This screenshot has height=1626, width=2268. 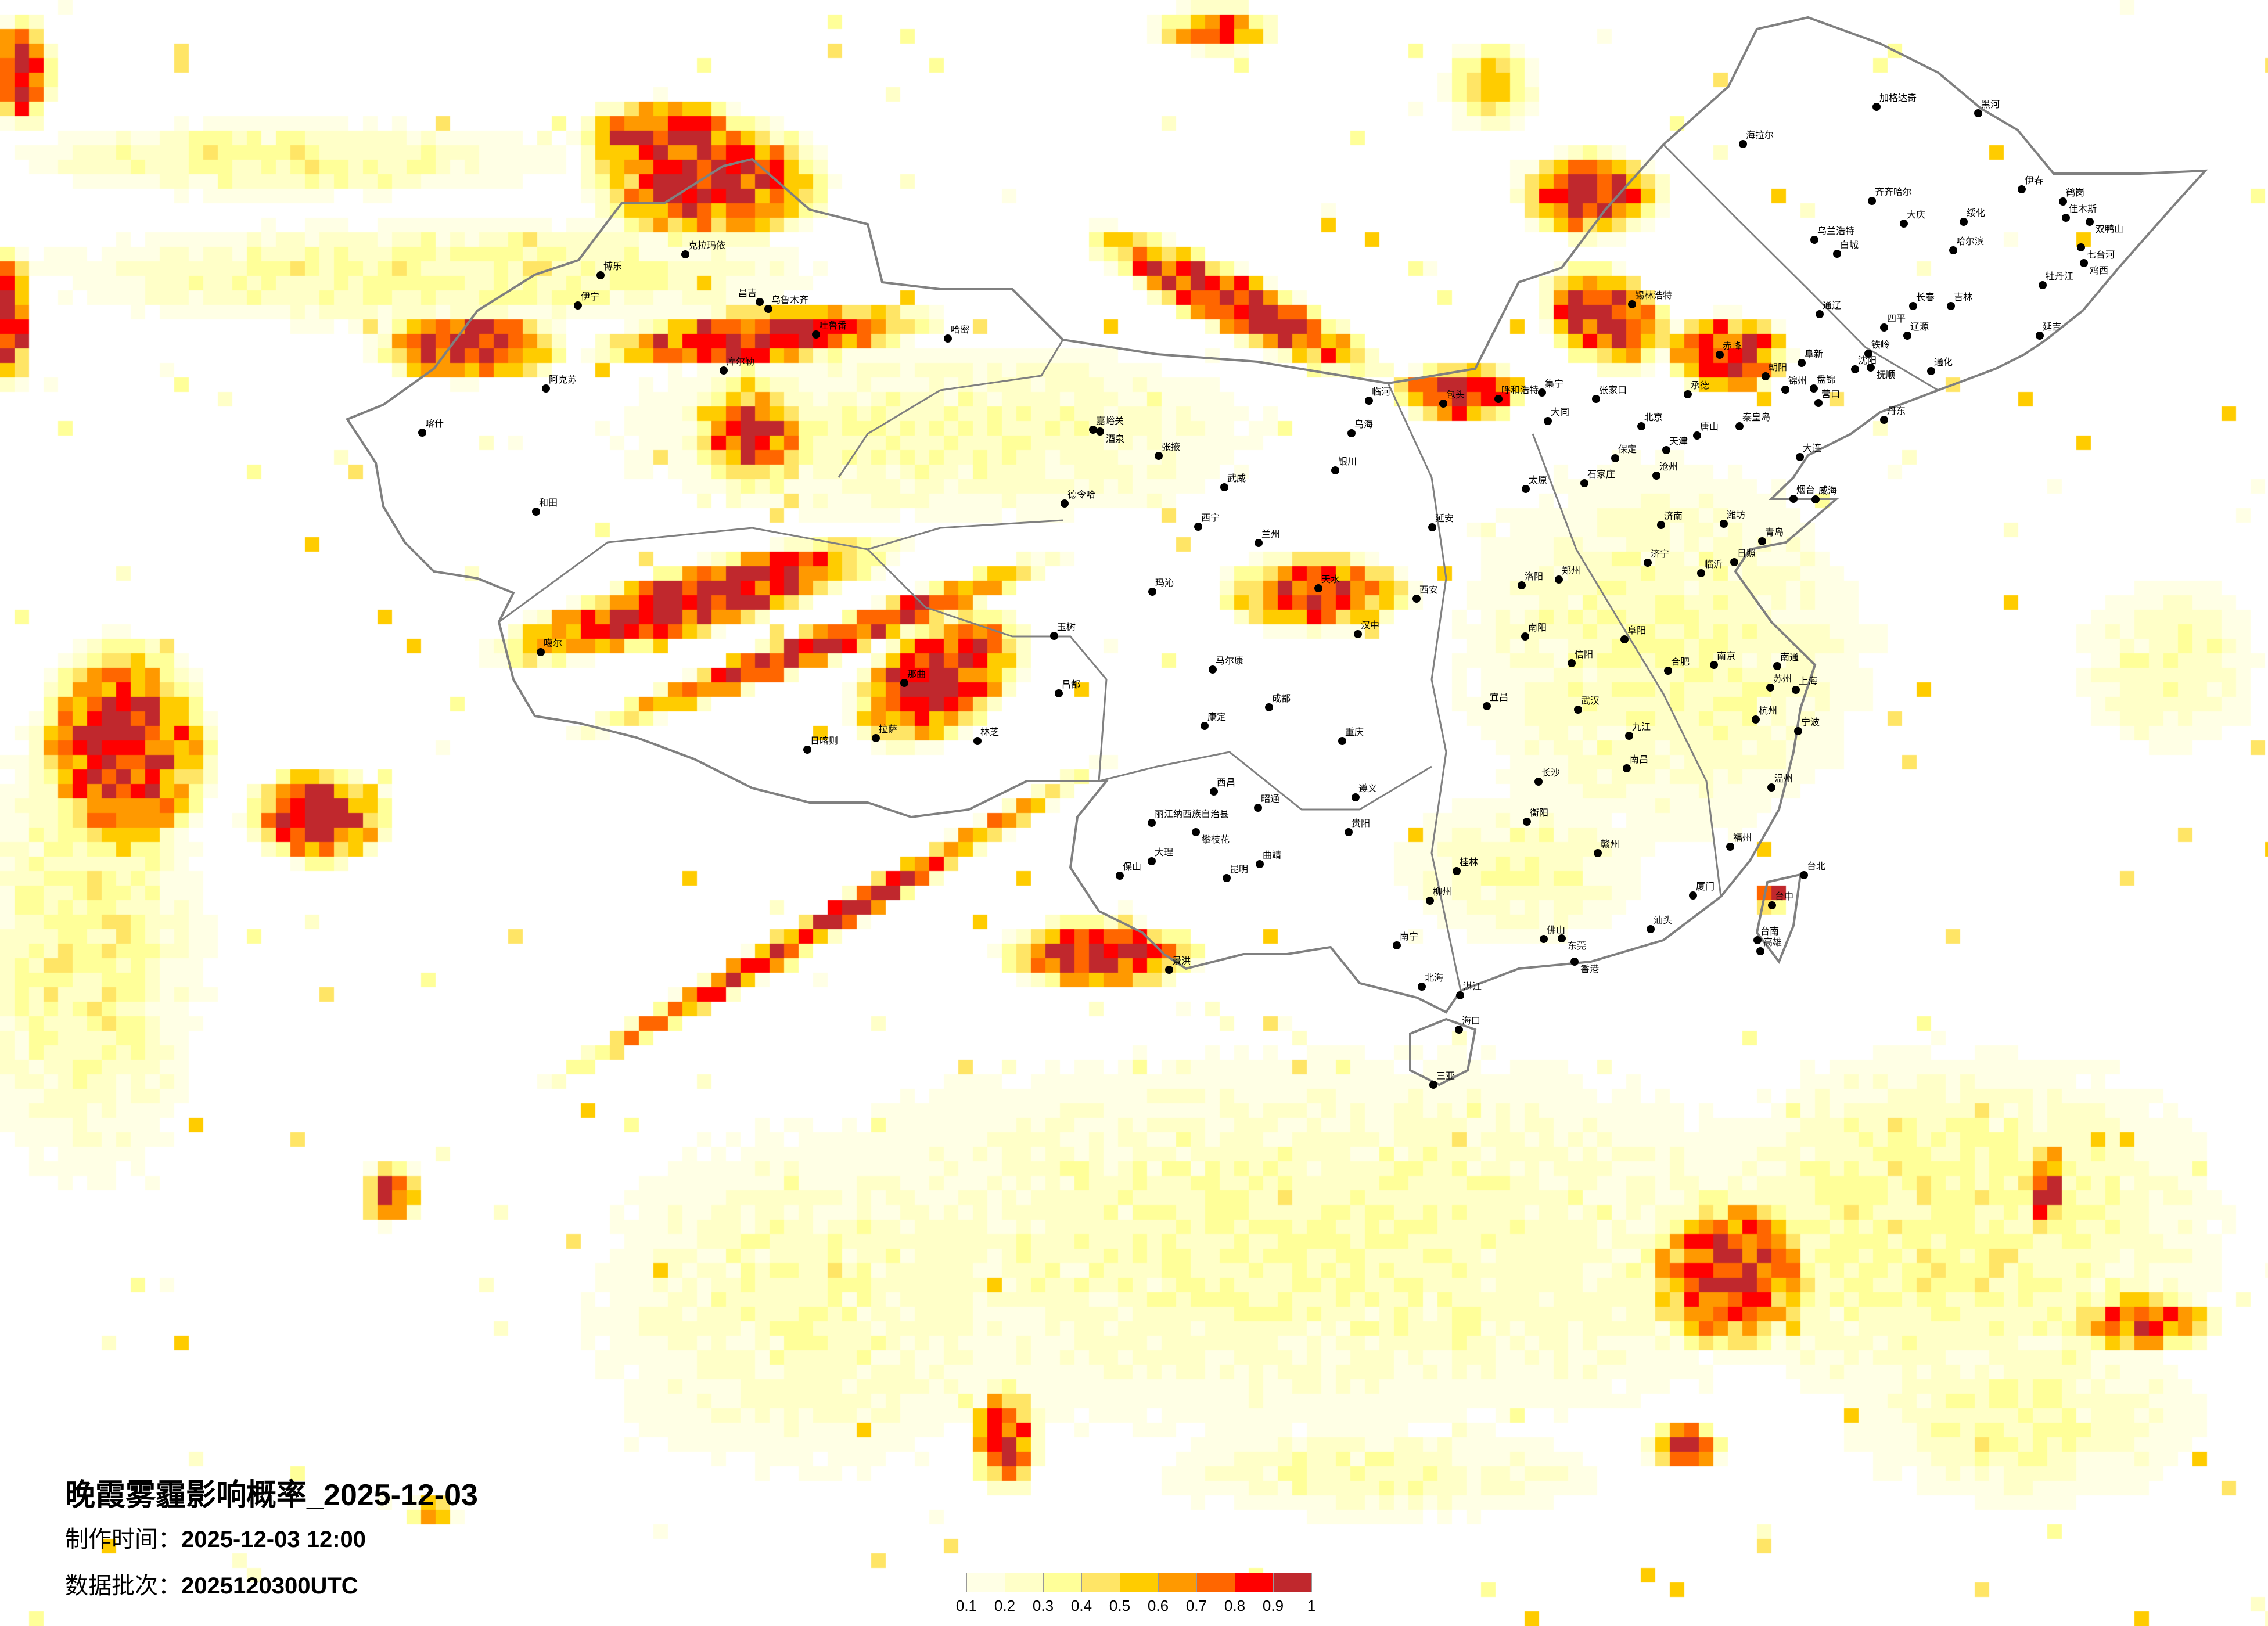 What do you see at coordinates (1678, 441) in the screenshot?
I see `city-label: 天津` at bounding box center [1678, 441].